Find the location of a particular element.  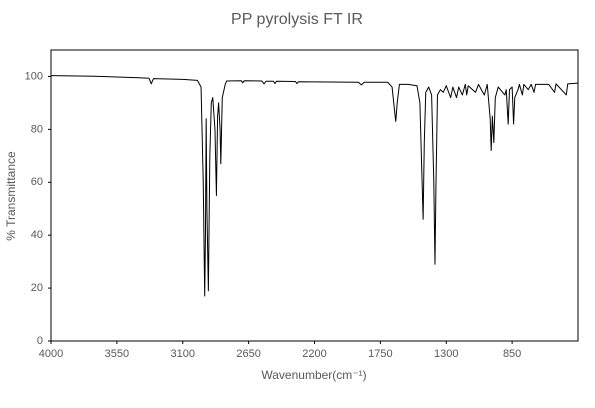

x-tick-label: 4000 is located at coordinates (51, 354).